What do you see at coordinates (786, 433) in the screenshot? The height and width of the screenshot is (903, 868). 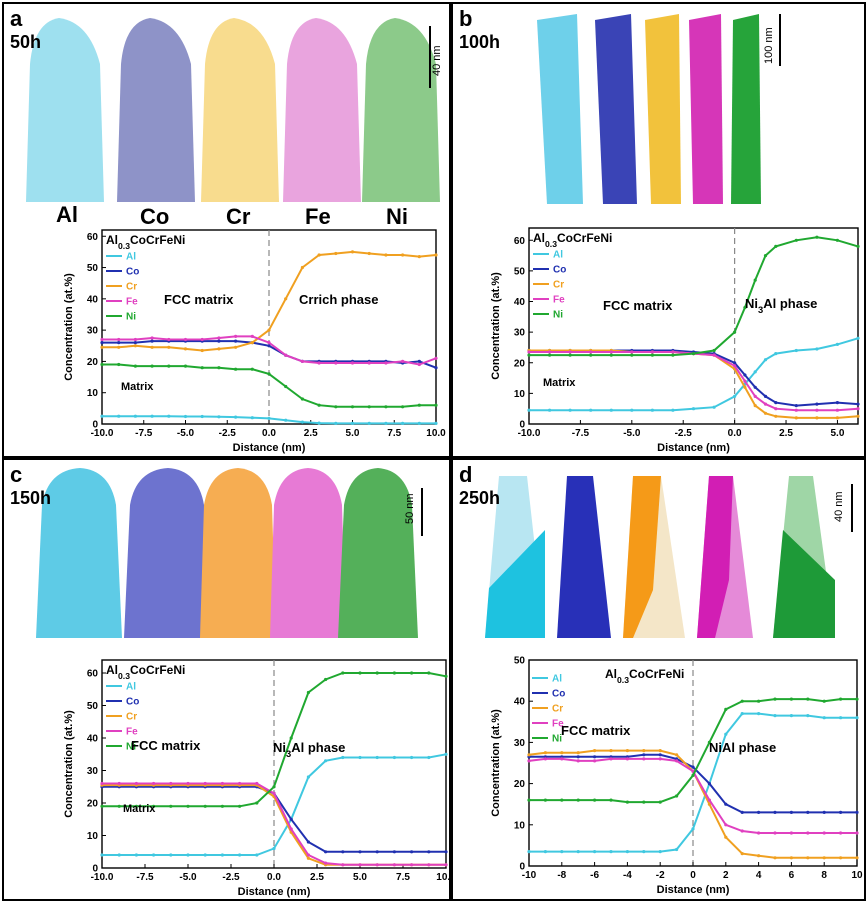 I see `x-tick-label: 2.5` at bounding box center [786, 433].